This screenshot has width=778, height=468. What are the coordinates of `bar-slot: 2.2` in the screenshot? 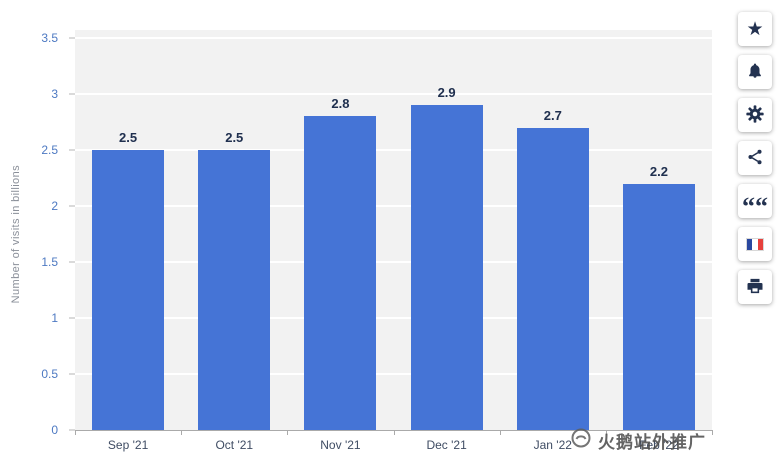 It's located at (659, 234).